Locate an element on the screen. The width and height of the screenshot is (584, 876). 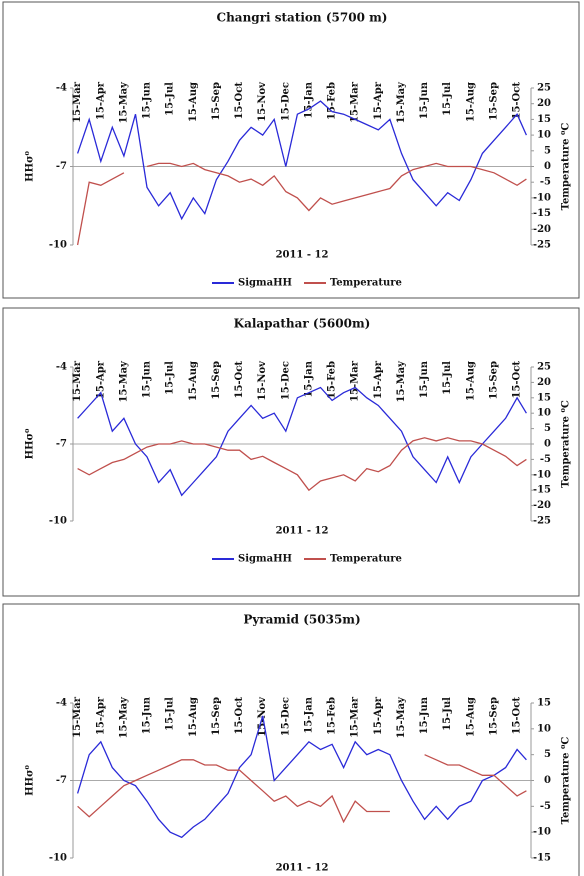
chart-title: Pyramid (5035m) is located at coordinates (301, 620).